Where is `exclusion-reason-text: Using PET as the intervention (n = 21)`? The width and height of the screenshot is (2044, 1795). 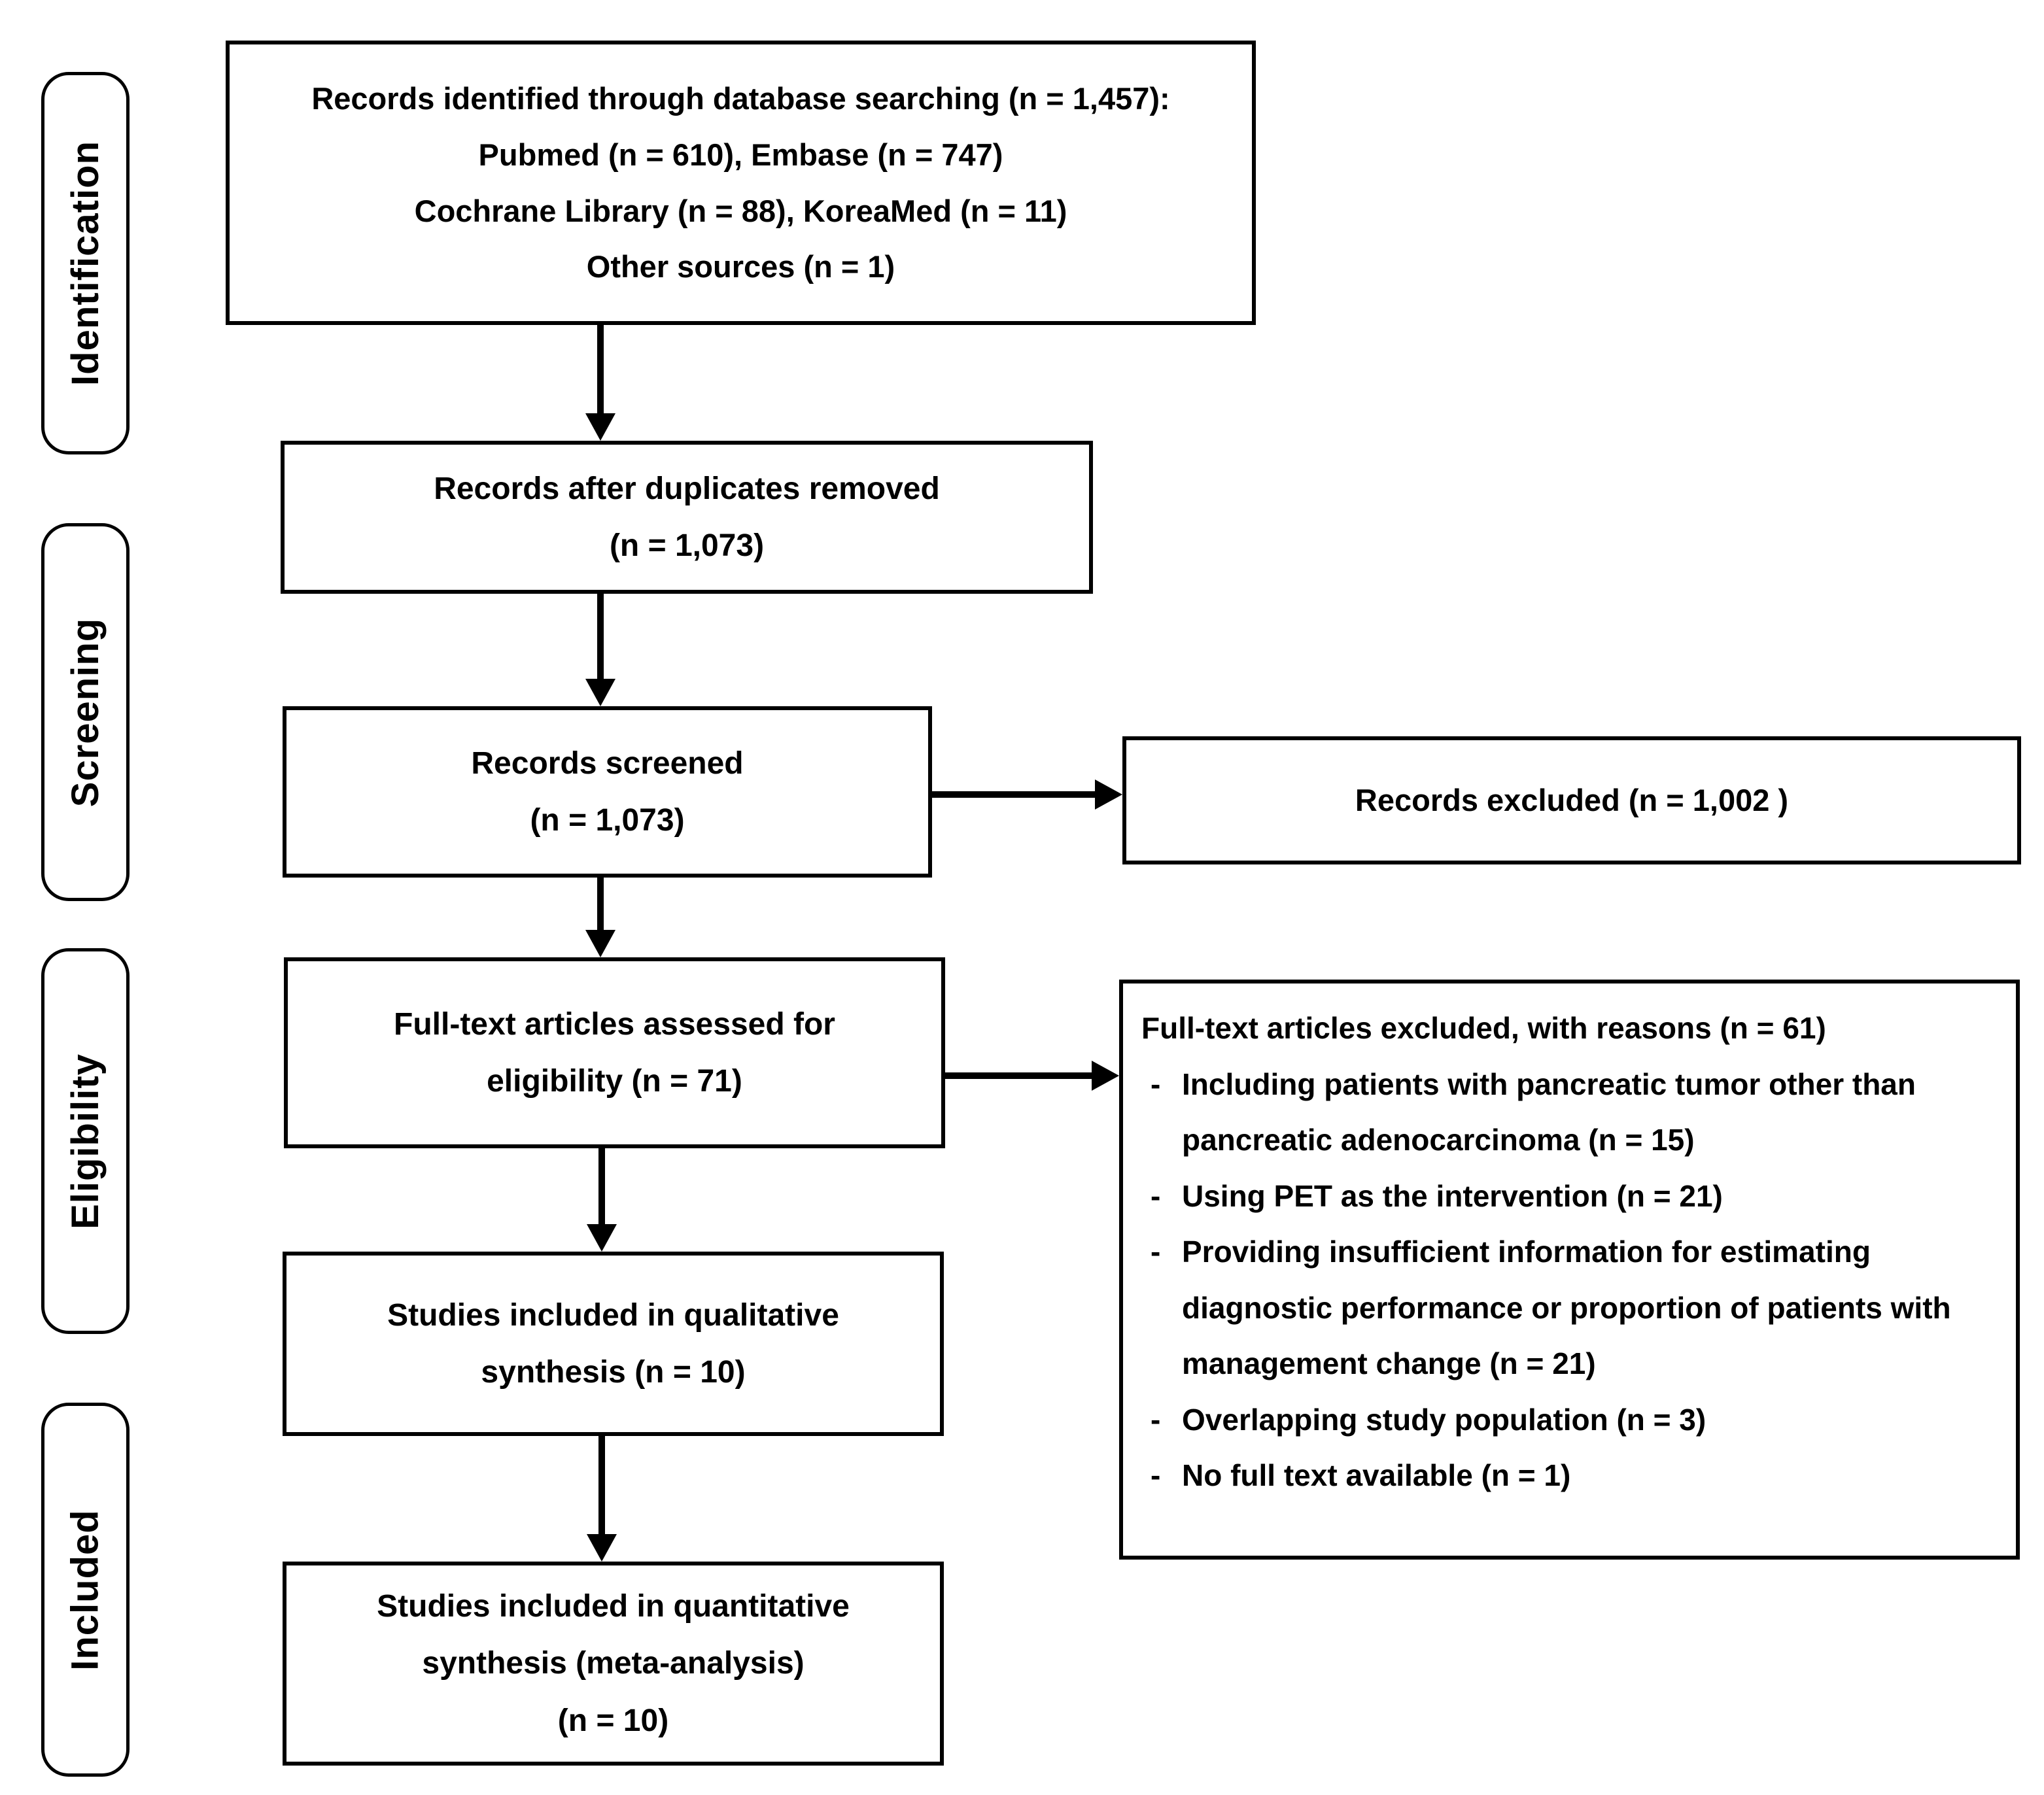 exclusion-reason-text: Using PET as the intervention (n = 21) is located at coordinates (1452, 1195).